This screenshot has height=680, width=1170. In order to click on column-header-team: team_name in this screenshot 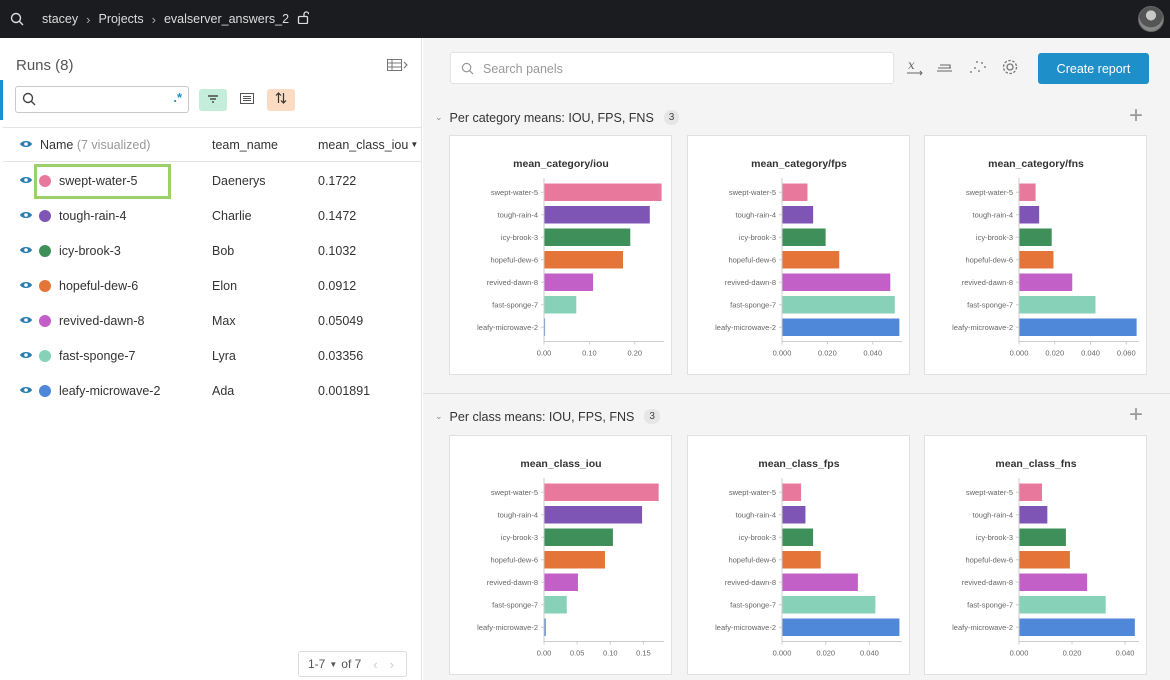, I will do `click(245, 145)`.